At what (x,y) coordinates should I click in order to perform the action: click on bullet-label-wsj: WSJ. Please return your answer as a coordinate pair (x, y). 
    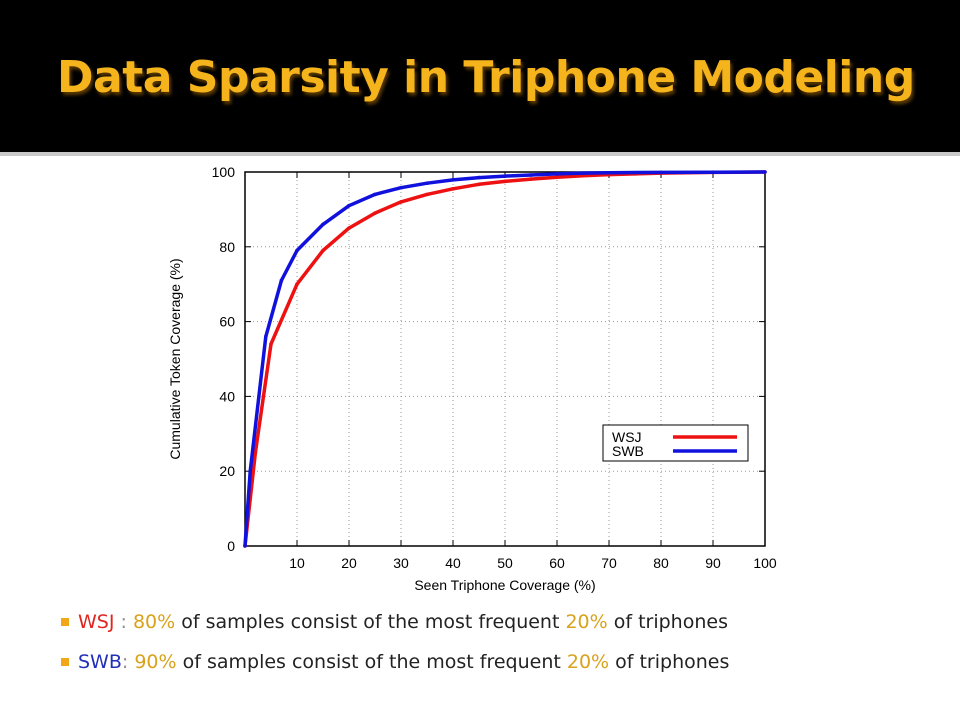
    Looking at the image, I should click on (96, 622).